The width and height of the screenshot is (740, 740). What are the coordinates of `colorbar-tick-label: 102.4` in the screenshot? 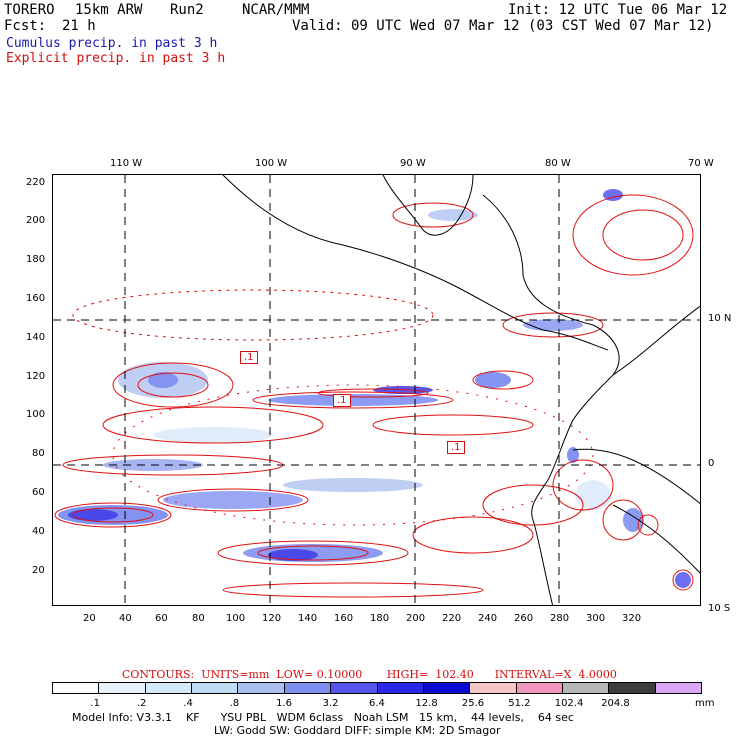 It's located at (569, 703).